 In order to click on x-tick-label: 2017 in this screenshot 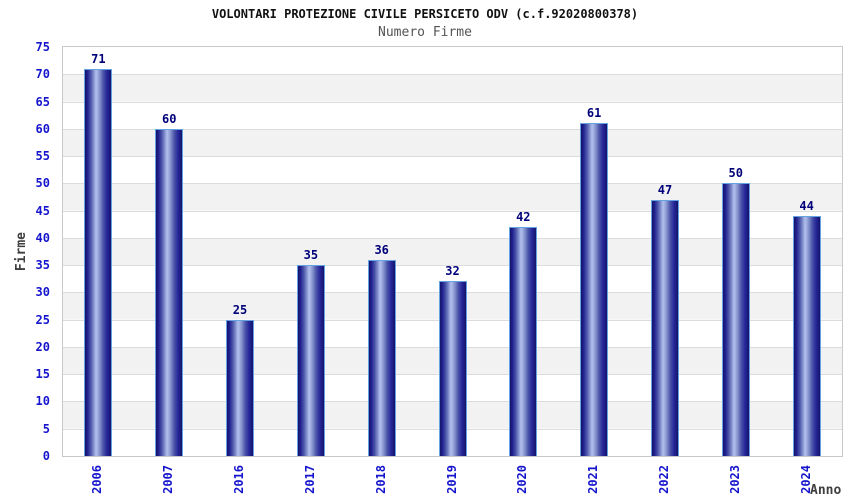, I will do `click(310, 479)`.